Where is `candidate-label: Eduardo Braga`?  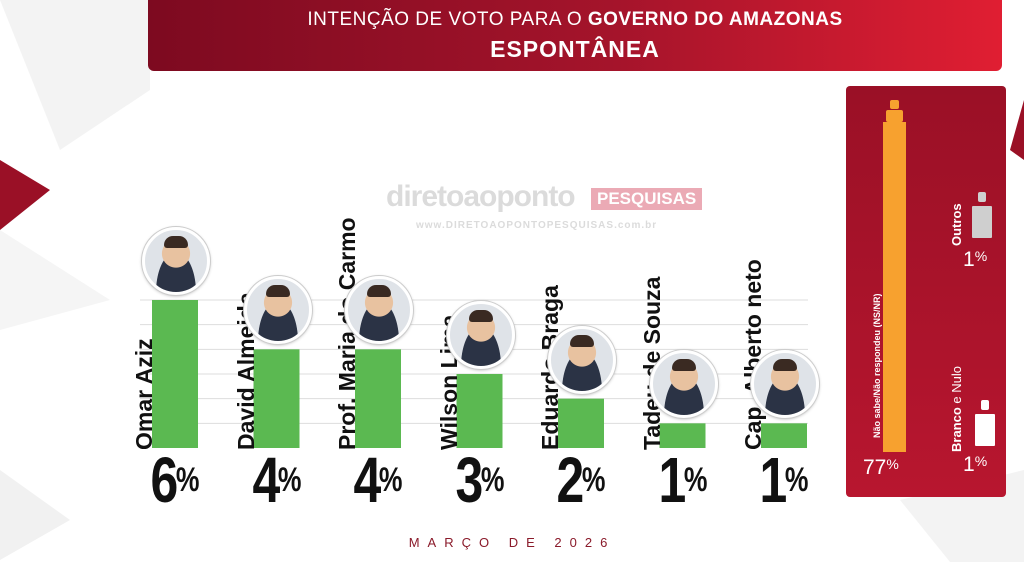 candidate-label: Eduardo Braga is located at coordinates (550, 367).